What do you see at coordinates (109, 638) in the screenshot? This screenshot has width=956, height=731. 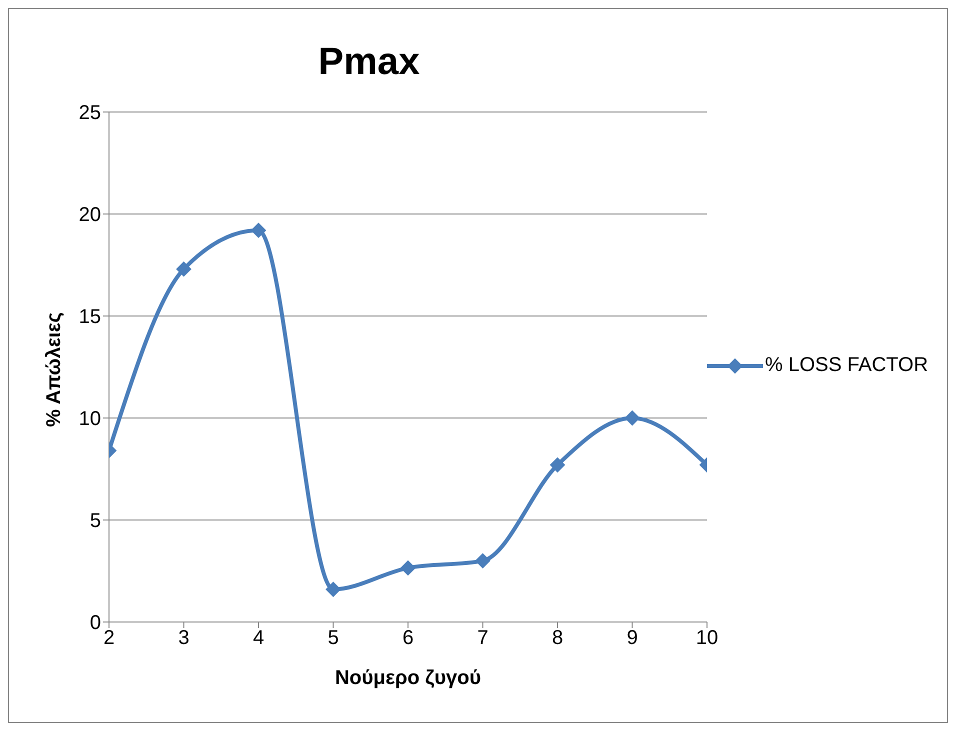 I see `x-tick-label: 2` at bounding box center [109, 638].